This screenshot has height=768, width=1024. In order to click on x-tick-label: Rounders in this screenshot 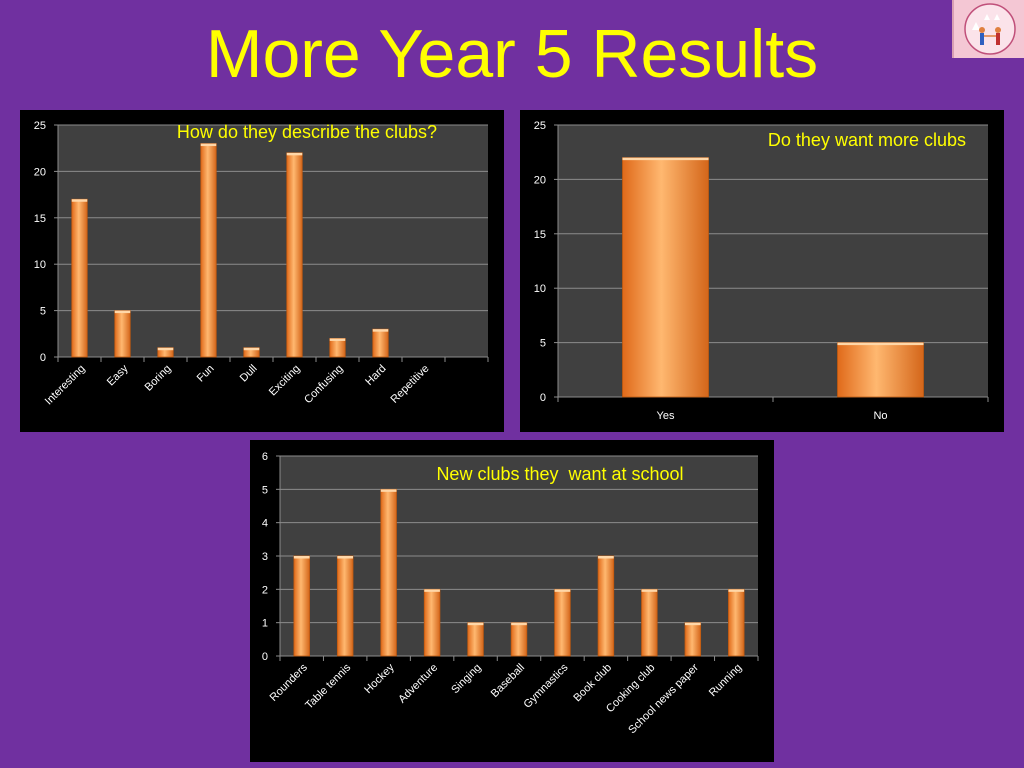, I will do `click(289, 682)`.